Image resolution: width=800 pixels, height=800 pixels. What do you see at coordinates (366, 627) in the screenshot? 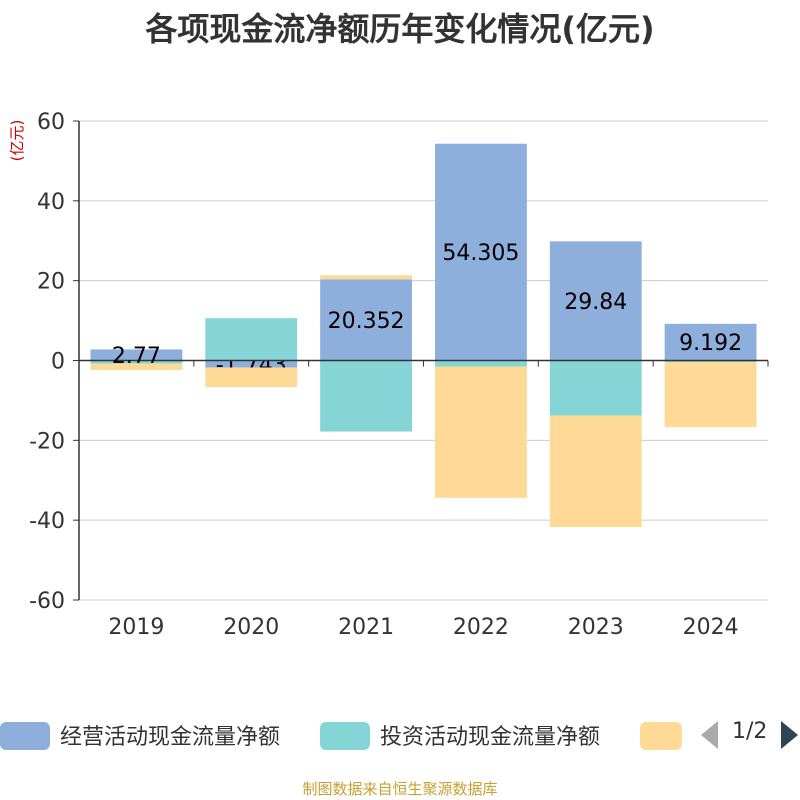
I see `x-tick-label: 2021` at bounding box center [366, 627].